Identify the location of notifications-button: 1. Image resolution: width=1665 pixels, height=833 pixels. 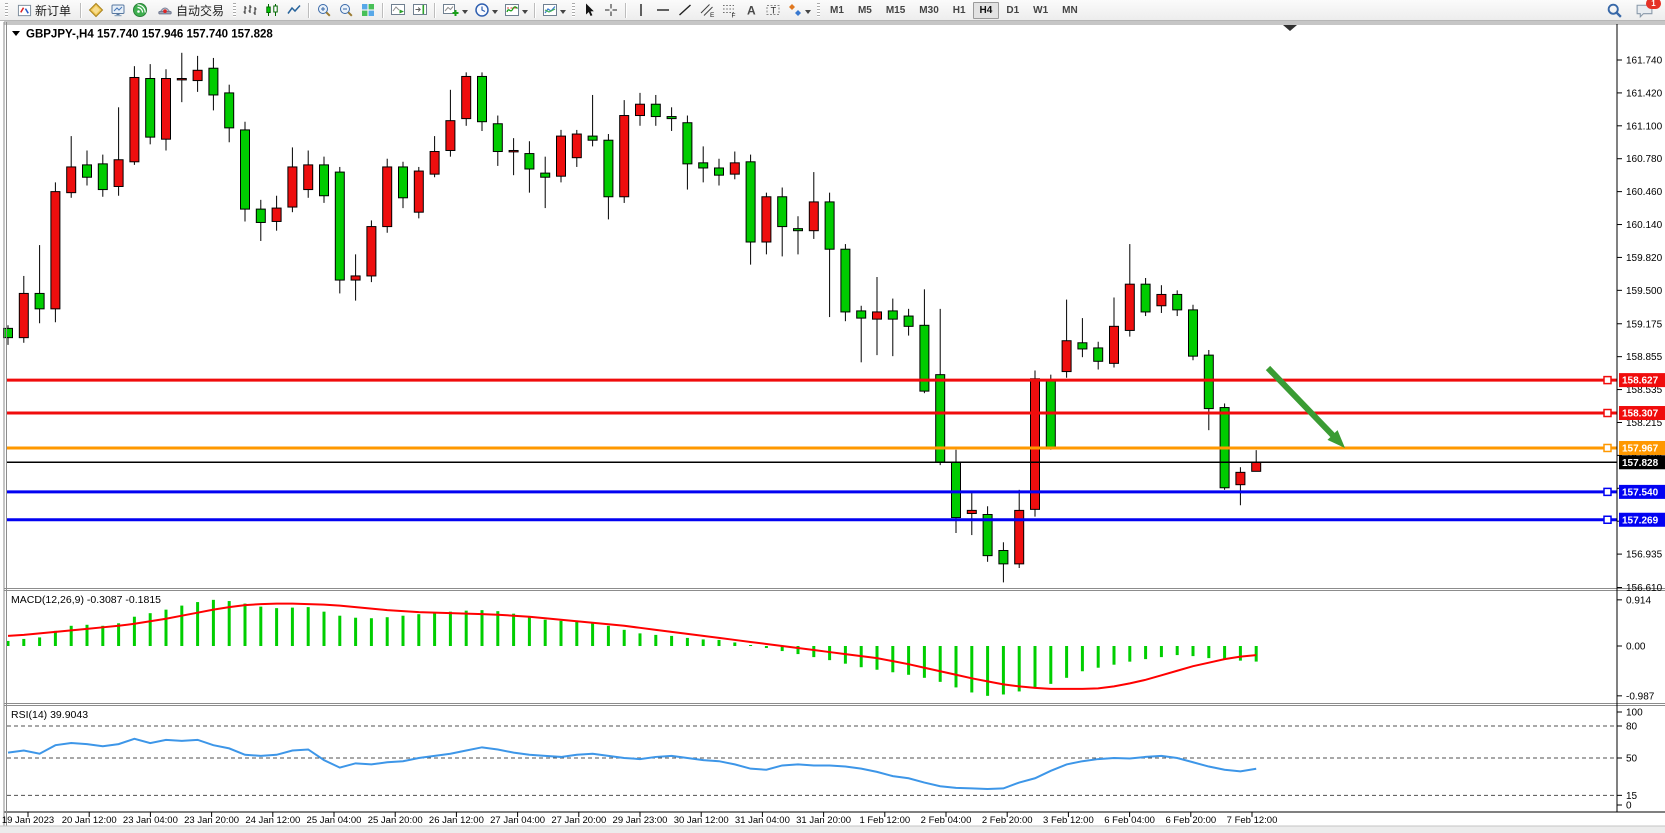
(1646, 10).